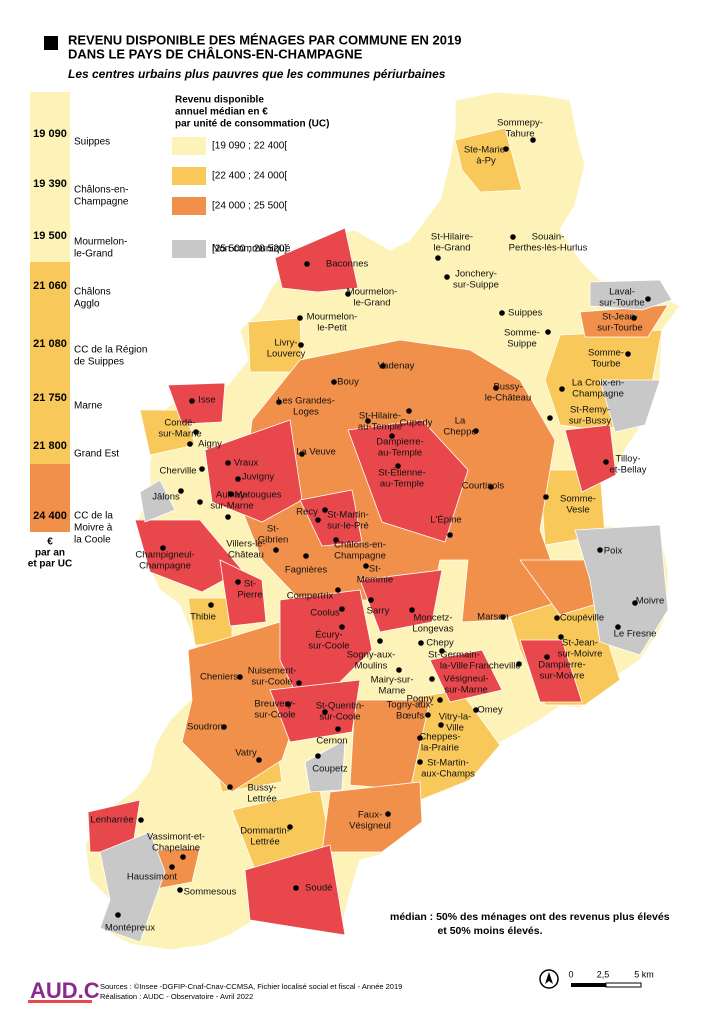 Image resolution: width=724 pixels, height=1029 pixels. What do you see at coordinates (246, 463) in the screenshot?
I see `commune-label: Vraux` at bounding box center [246, 463].